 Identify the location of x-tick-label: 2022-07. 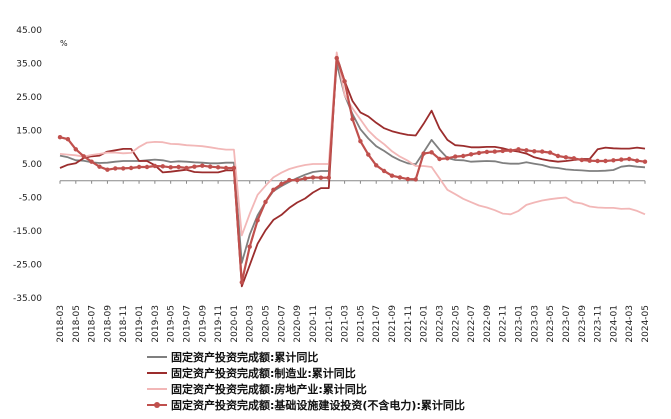
(472, 324).